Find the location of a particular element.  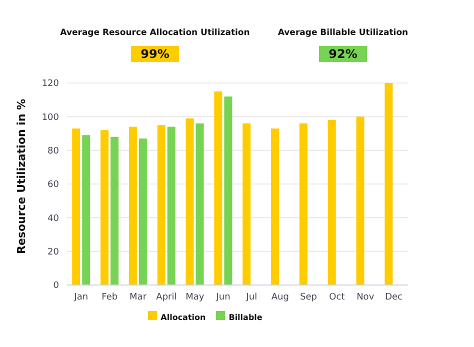

x-tick-label: Mar is located at coordinates (138, 297).